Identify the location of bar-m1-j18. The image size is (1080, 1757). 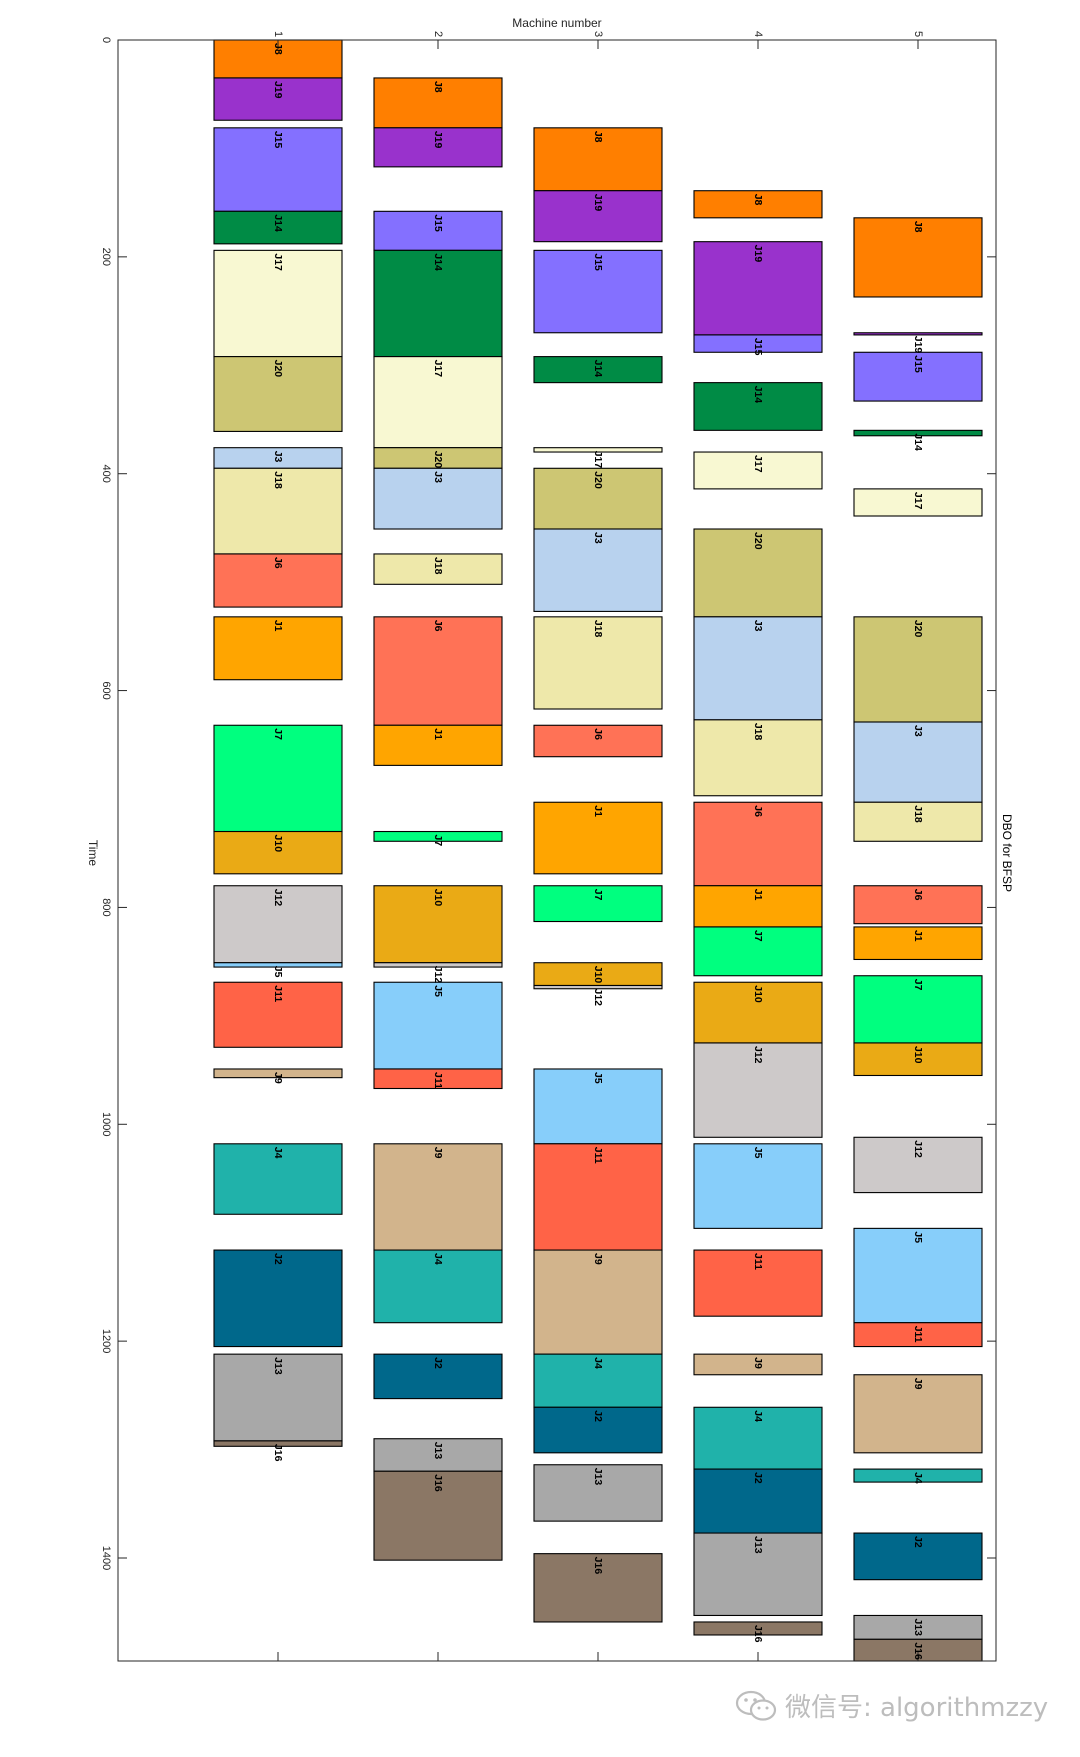
(278, 511).